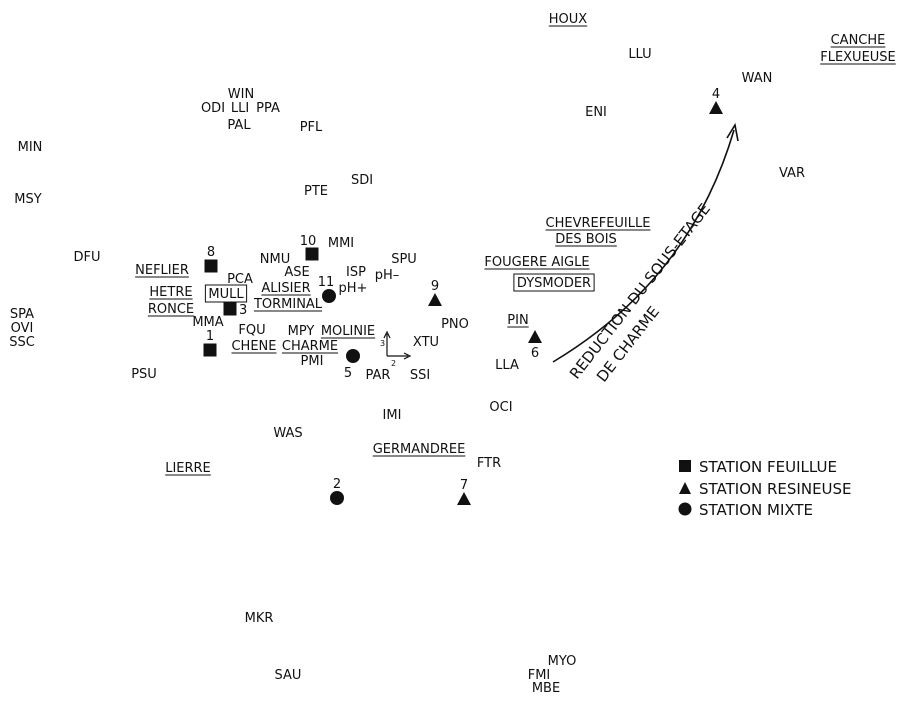 The height and width of the screenshot is (702, 904). Describe the element at coordinates (396, 349) in the screenshot. I see `axes-indicator: 3 2` at that location.